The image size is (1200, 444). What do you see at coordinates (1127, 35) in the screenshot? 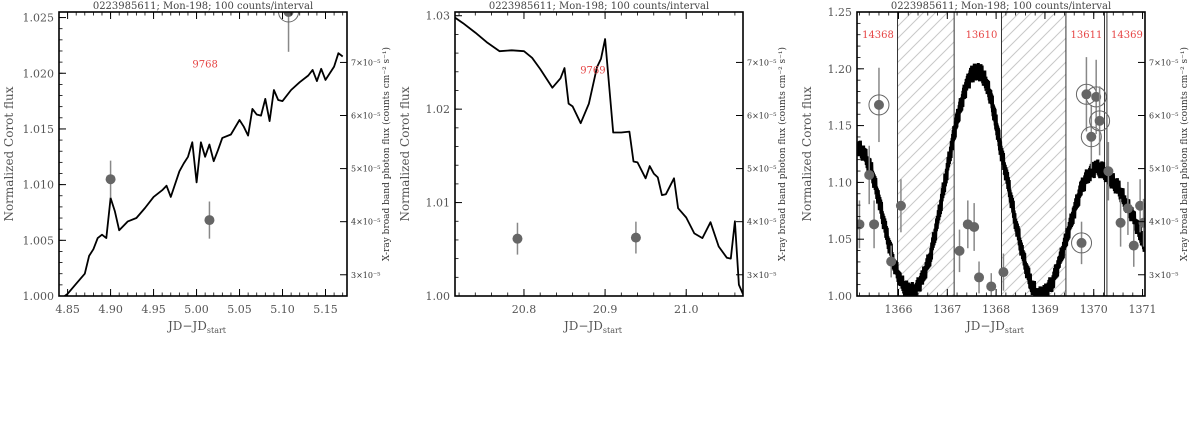
I see `obsid-label: 14369` at bounding box center [1127, 35].